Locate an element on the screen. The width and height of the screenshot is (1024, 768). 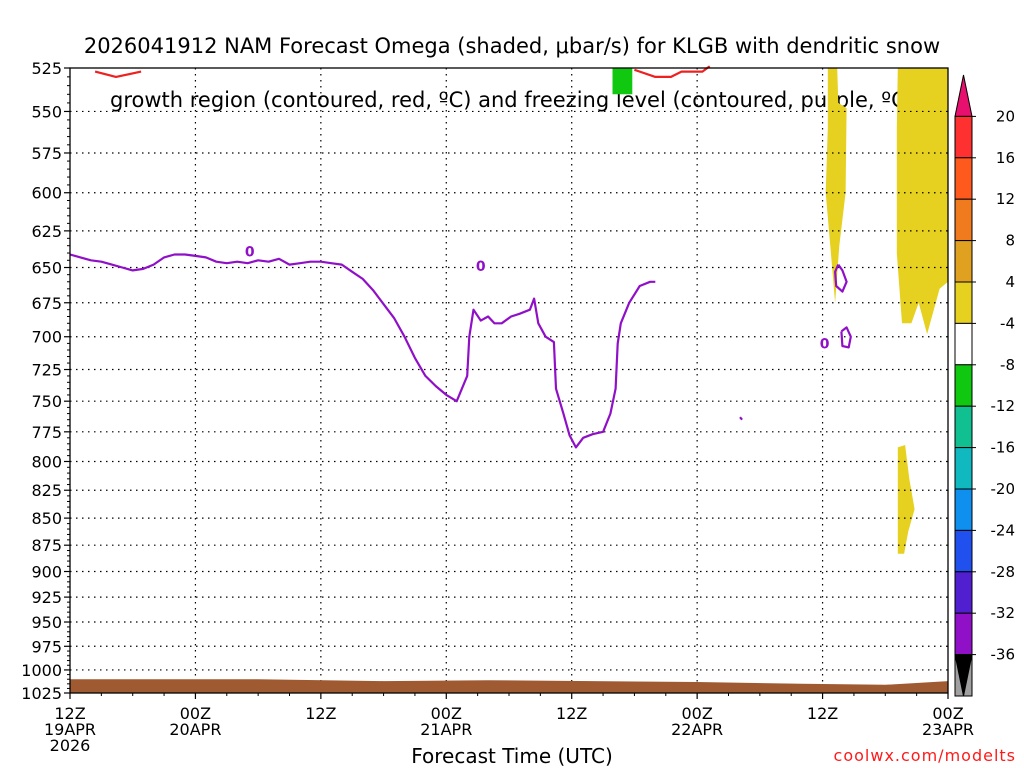
x-tick-label-84-1: 23APR is located at coordinates (948, 729).